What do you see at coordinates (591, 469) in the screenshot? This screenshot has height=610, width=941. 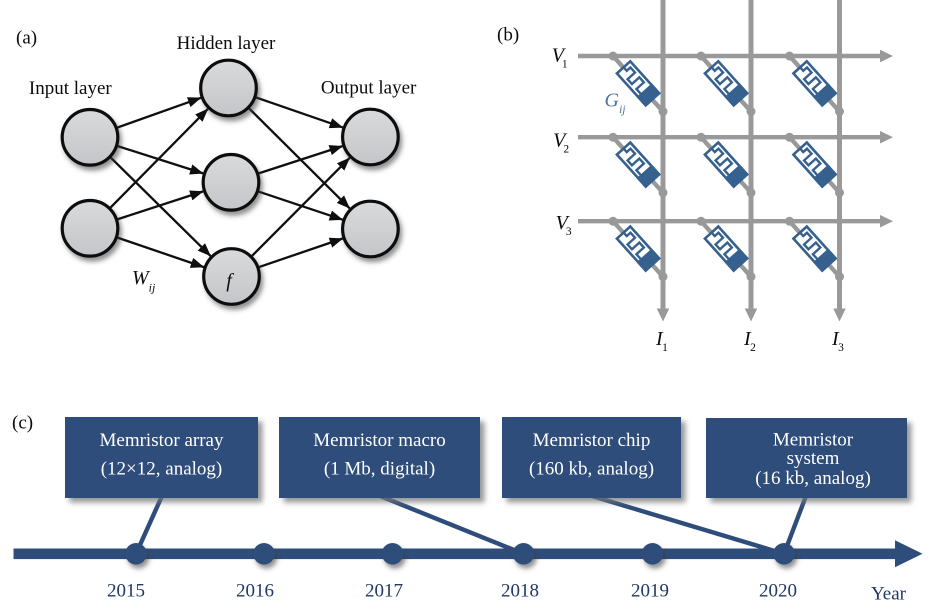 I see `svg-text: (160 kb, analog)` at bounding box center [591, 469].